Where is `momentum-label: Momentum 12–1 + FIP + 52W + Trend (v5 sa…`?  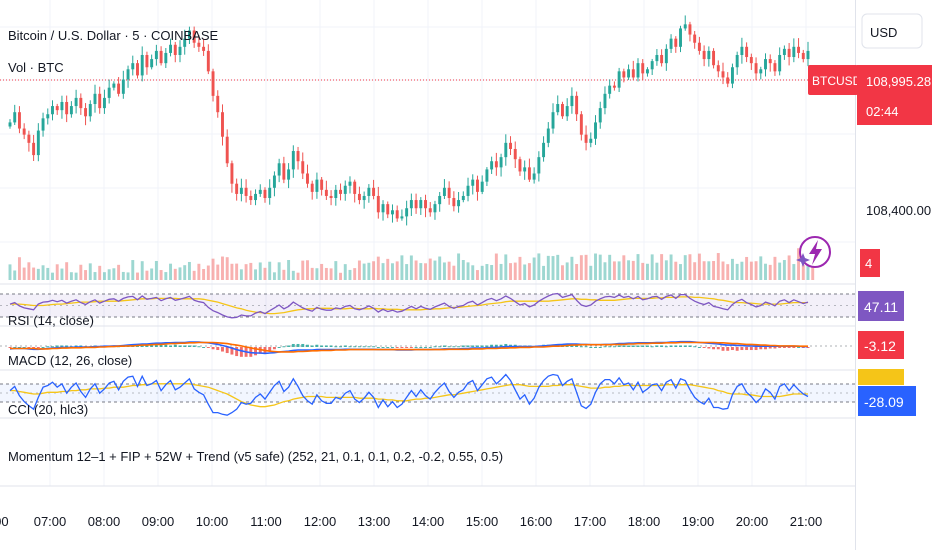 momentum-label: Momentum 12–1 + FIP + 52W + Trend (v5 sa… is located at coordinates (255, 456).